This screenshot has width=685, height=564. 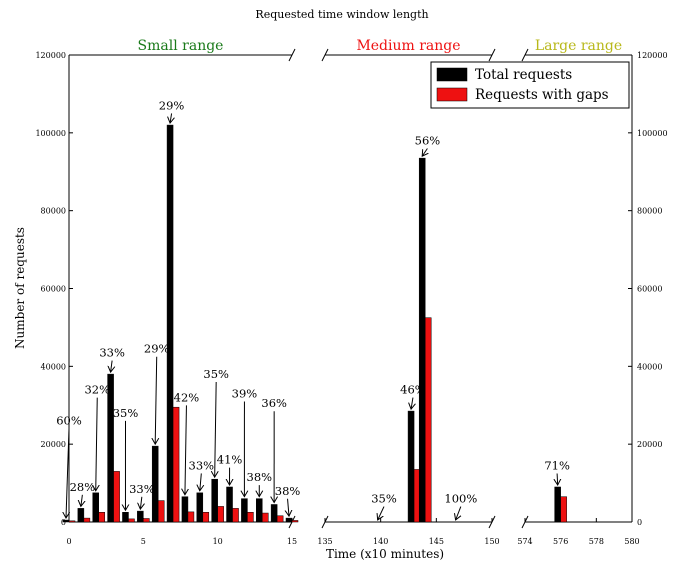 I want to click on x-tick-label: 150, so click(x=491, y=541).